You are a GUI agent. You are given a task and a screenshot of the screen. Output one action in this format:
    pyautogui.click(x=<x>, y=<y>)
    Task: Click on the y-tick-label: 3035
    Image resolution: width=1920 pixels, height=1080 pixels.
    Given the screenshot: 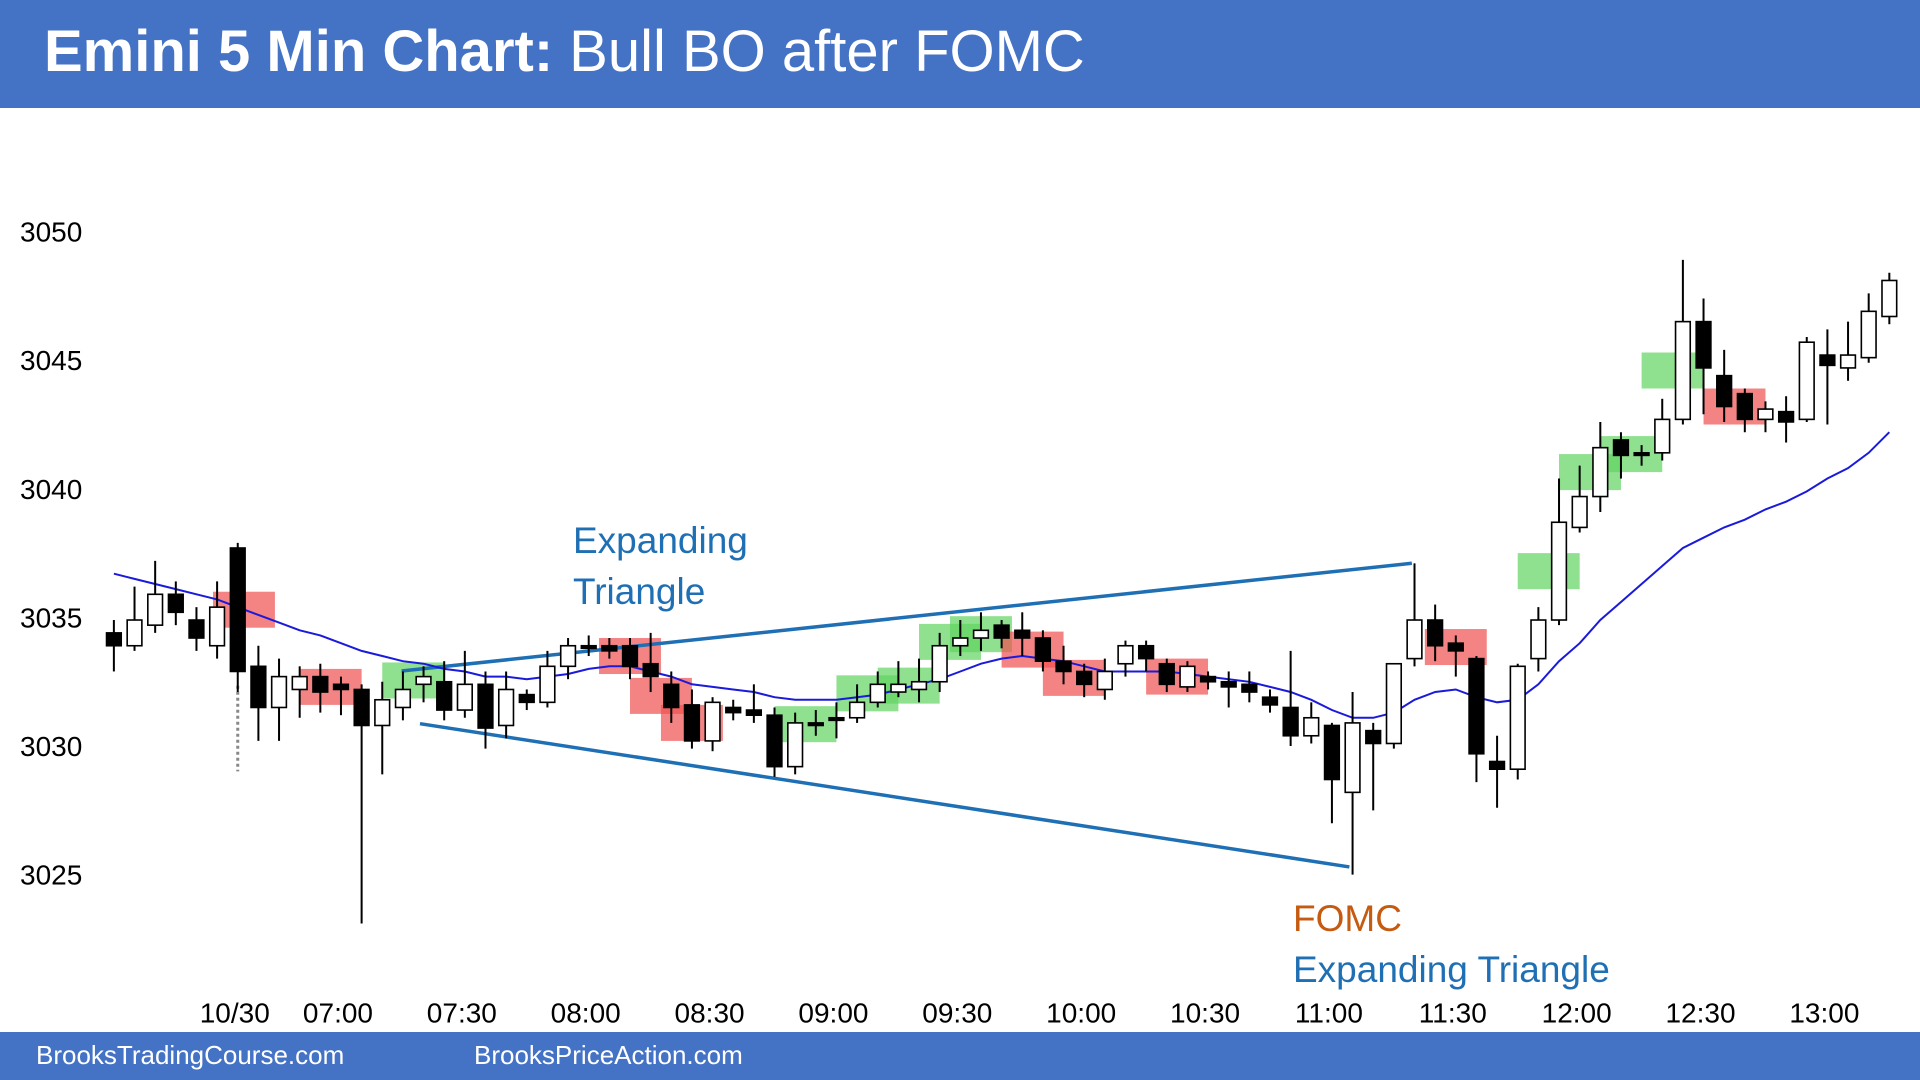 What is the action you would take?
    pyautogui.click(x=51, y=617)
    